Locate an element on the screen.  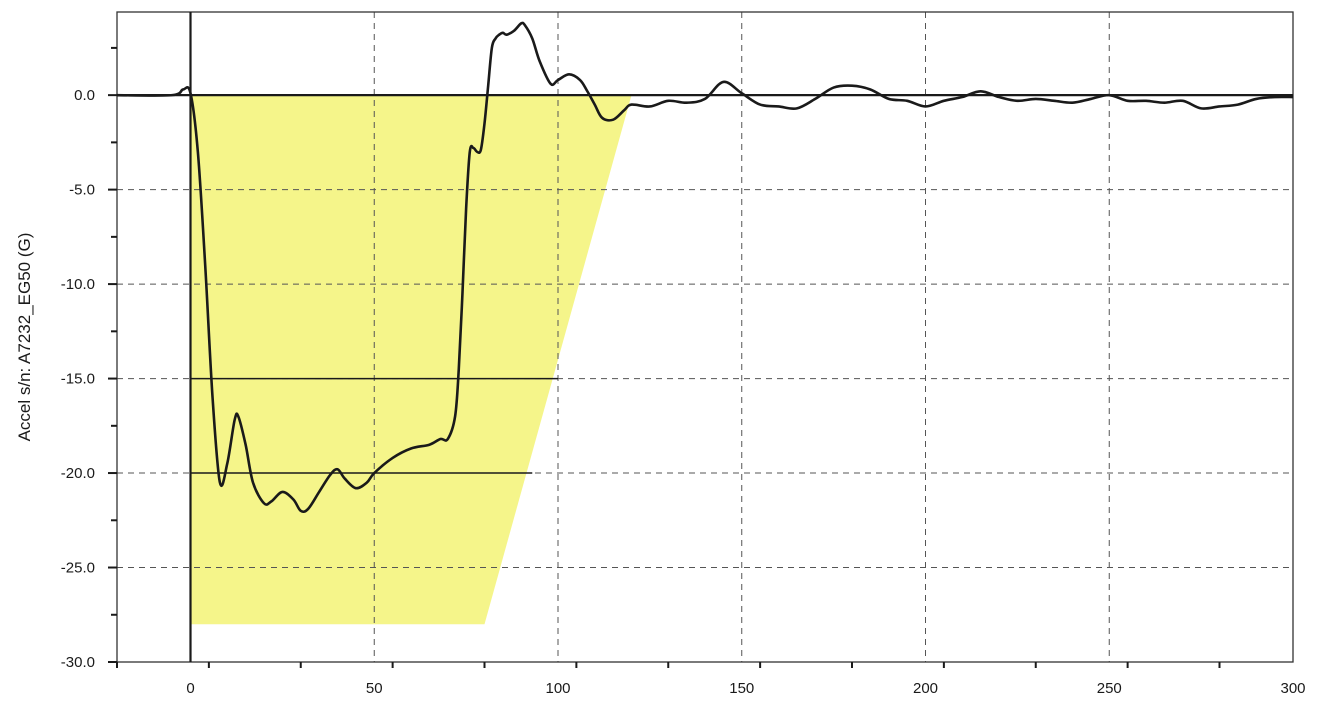
y-tick-label: -15.0 is located at coordinates (78, 379).